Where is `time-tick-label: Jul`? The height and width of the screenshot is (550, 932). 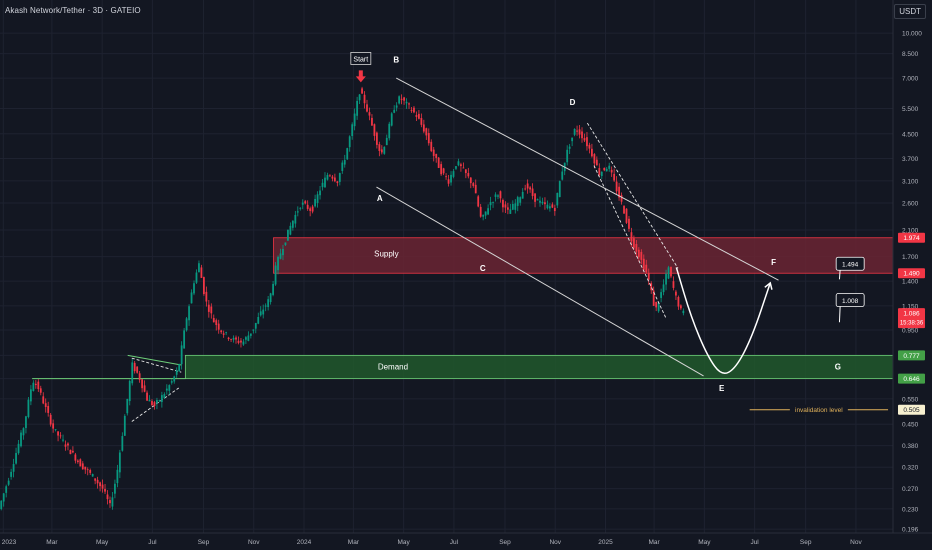
time-tick-label: Jul is located at coordinates (152, 542).